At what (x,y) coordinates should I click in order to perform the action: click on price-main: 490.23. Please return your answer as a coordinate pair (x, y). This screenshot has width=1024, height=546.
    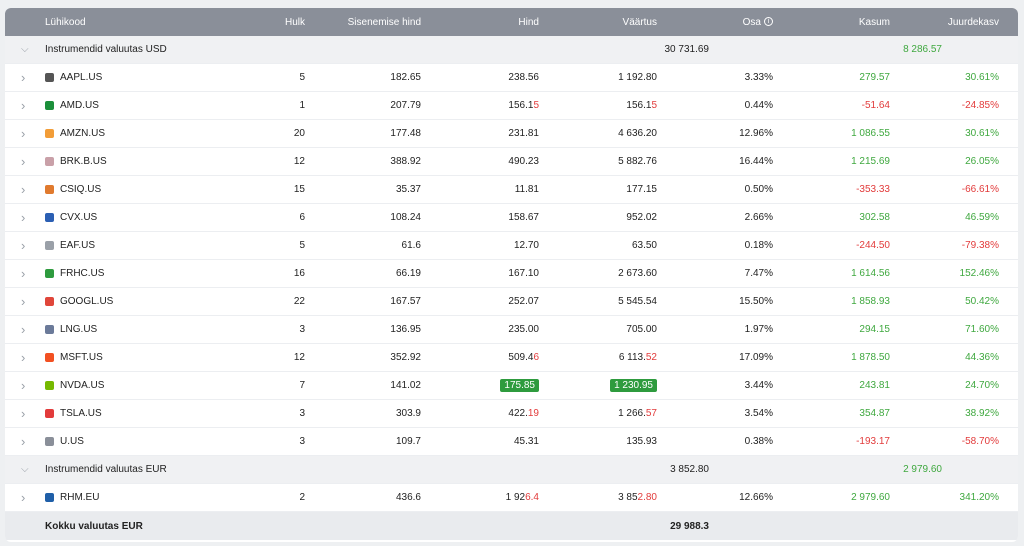
    Looking at the image, I should click on (523, 161).